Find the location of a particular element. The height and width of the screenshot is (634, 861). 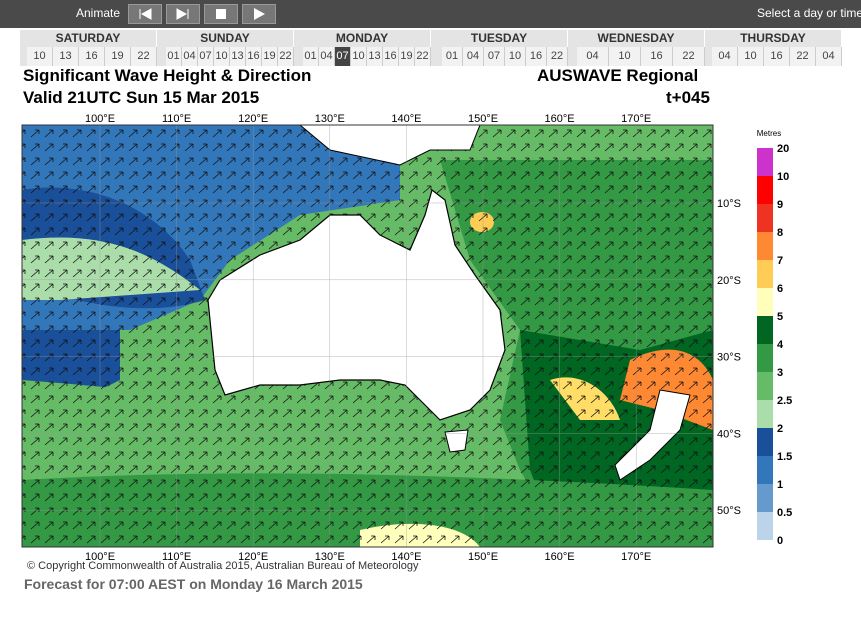

legend-label: 2 is located at coordinates (780, 429).